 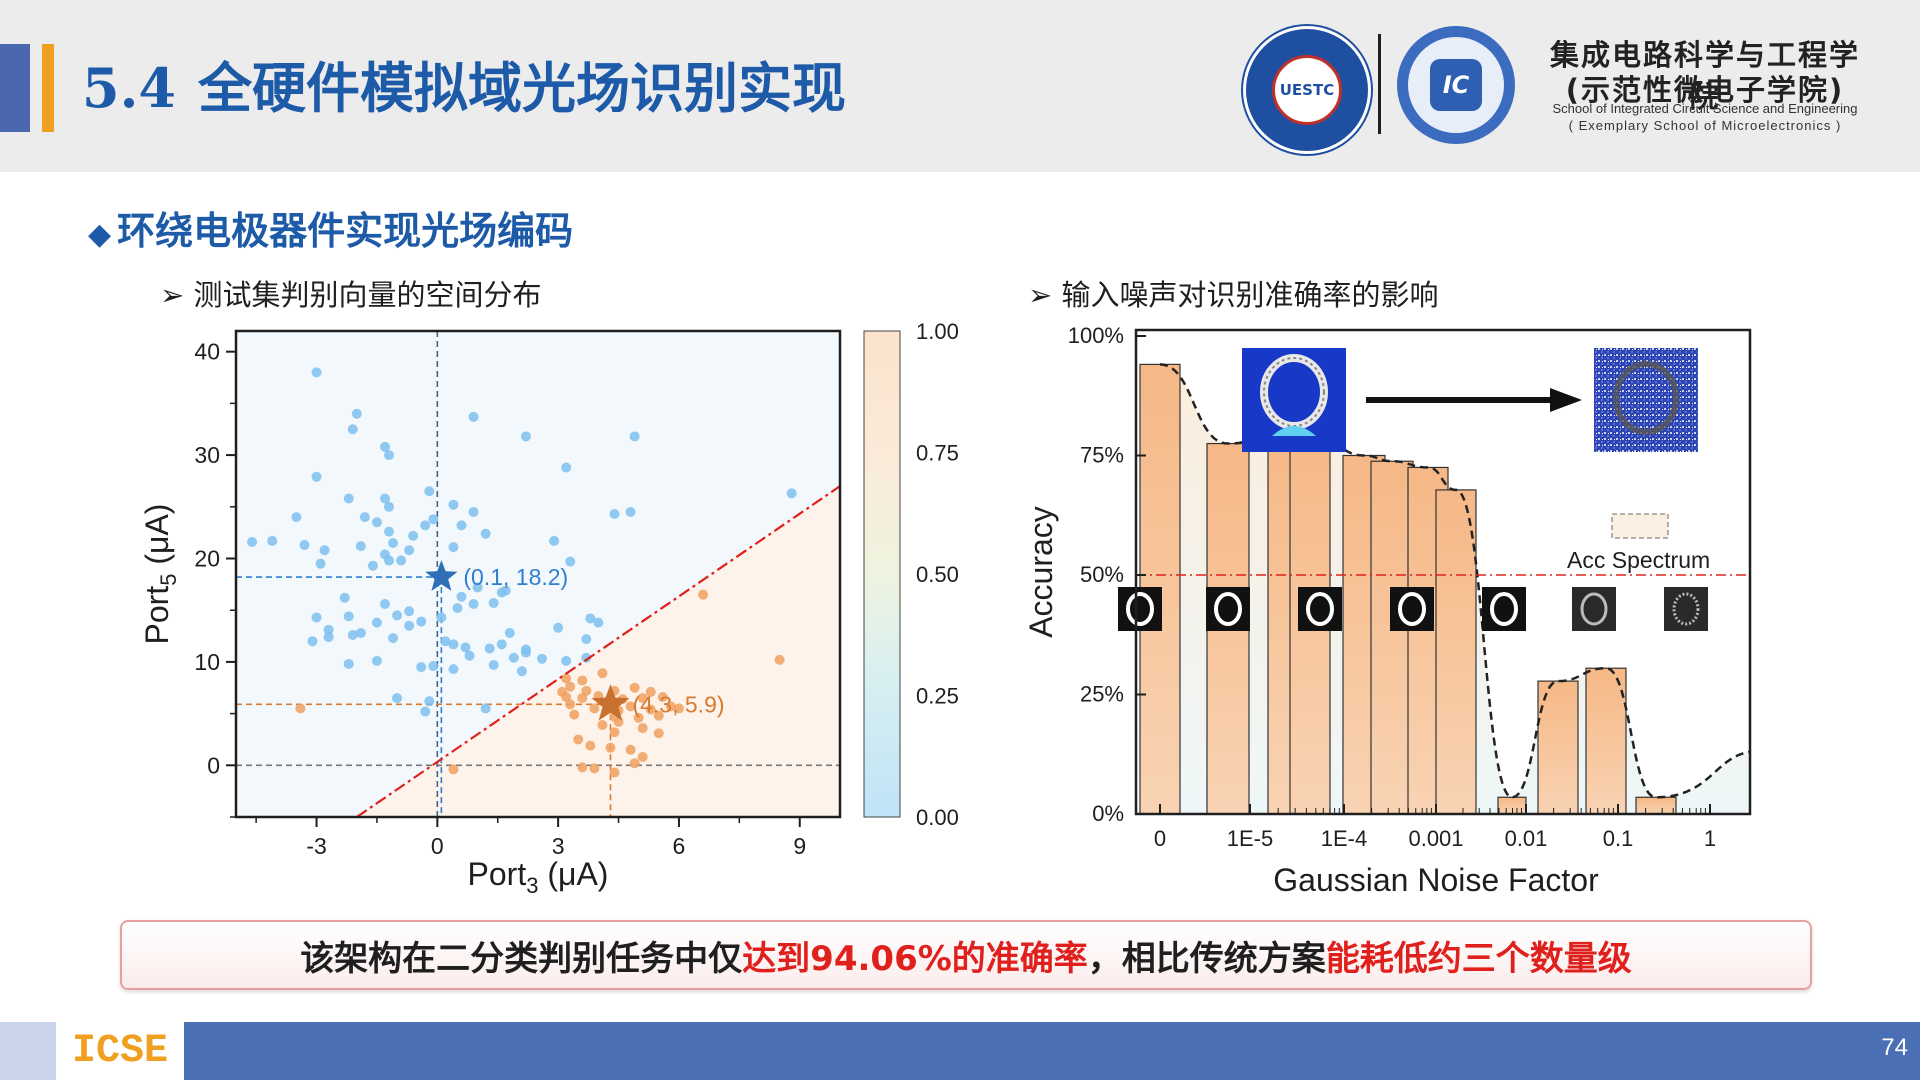 I want to click on icse-logo-text: IC, so click(x=1456, y=85).